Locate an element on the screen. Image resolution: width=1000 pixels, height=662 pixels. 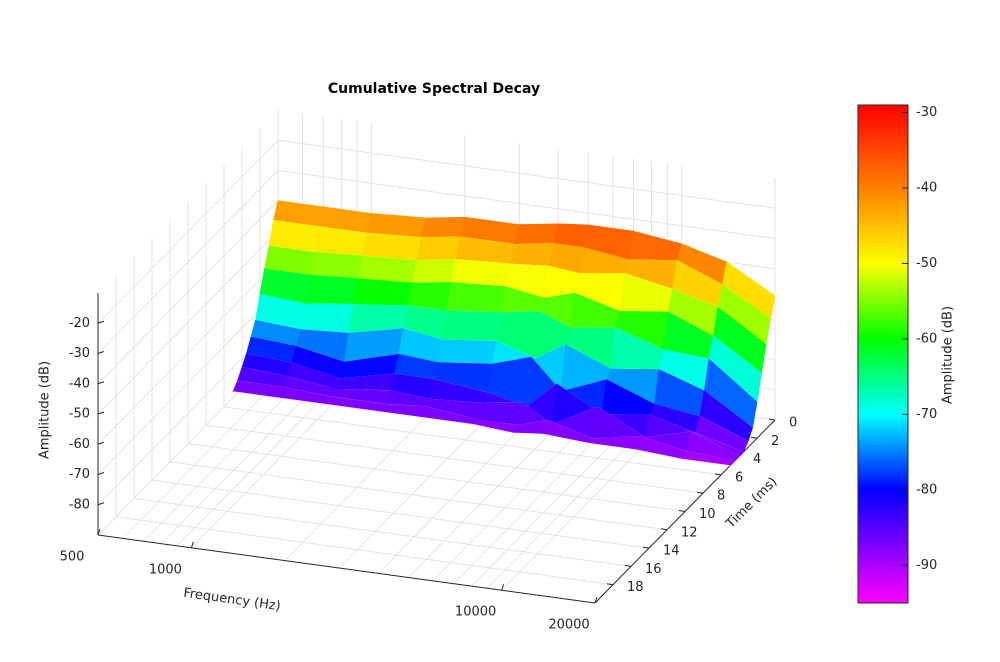
x-tick-label: 20000 is located at coordinates (568, 625).